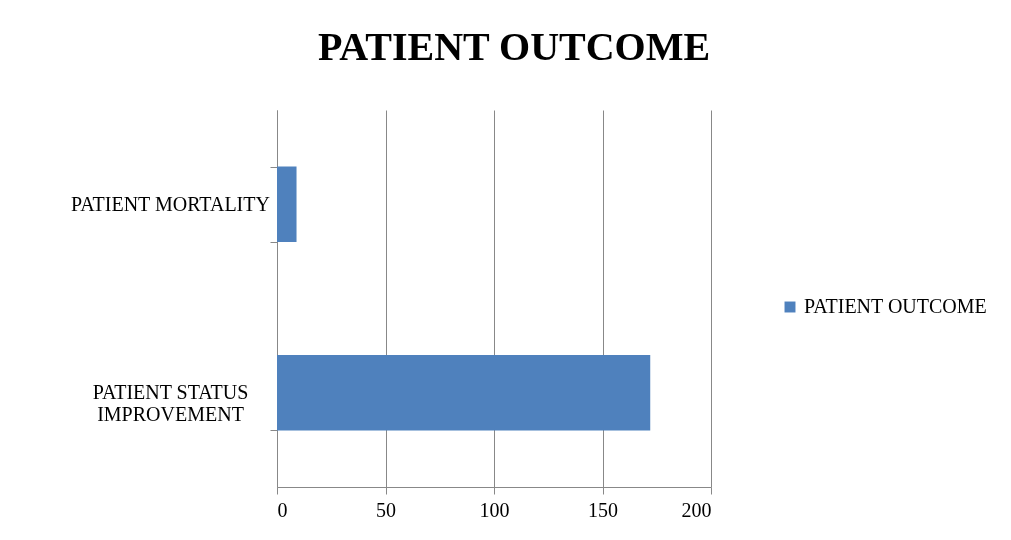  I want to click on x-tick-label: 100, so click(494, 509).